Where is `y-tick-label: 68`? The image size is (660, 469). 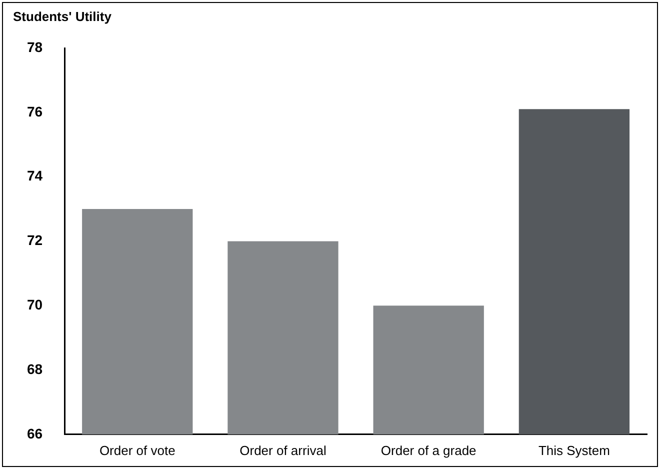
y-tick-label: 68 is located at coordinates (34, 368).